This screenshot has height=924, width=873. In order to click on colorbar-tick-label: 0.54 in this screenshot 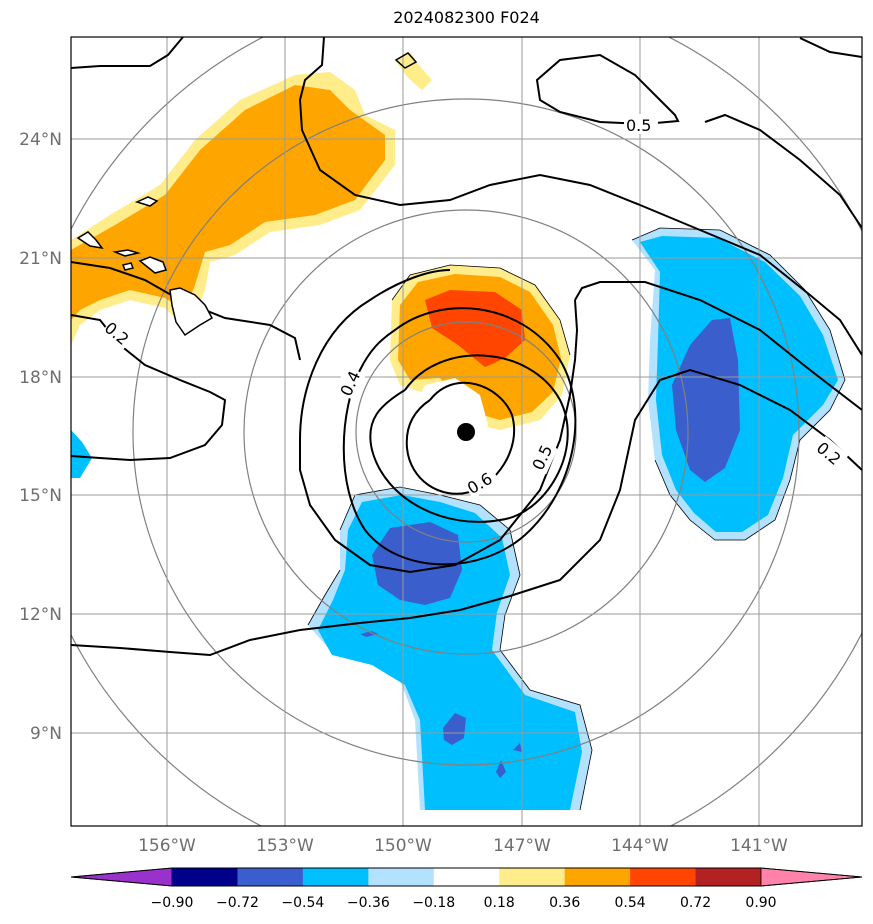, I will do `click(630, 903)`.